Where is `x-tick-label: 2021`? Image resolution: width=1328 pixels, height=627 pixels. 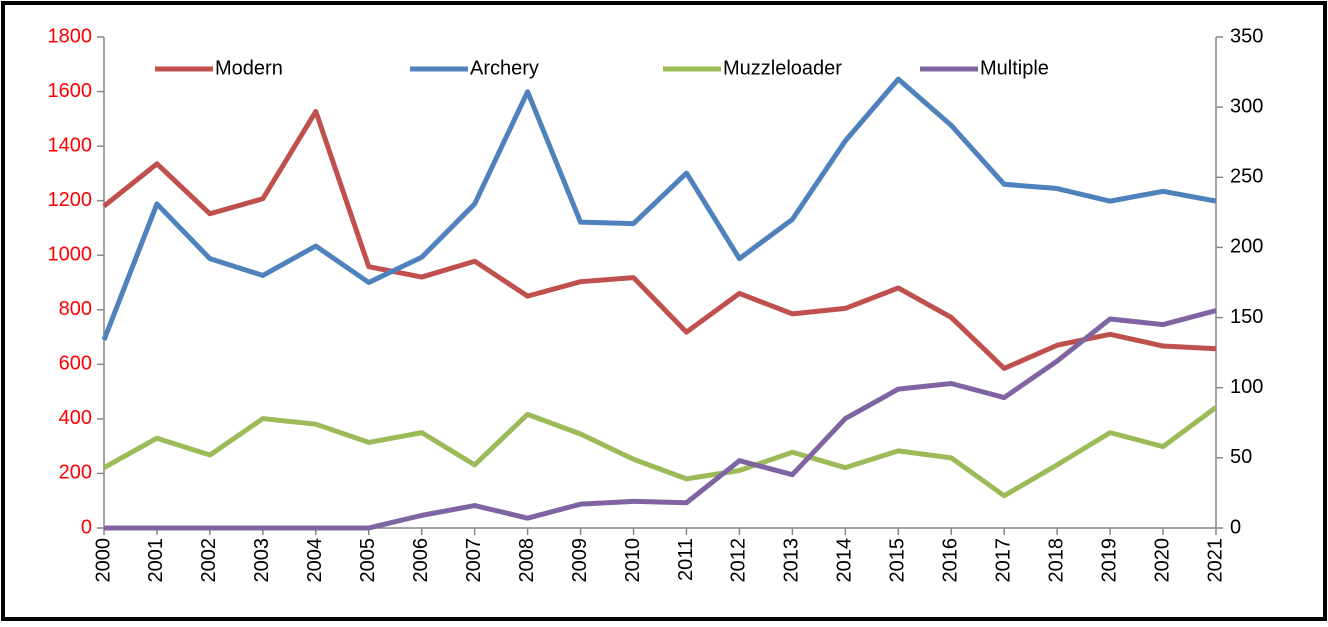 x-tick-label: 2021 is located at coordinates (1215, 560).